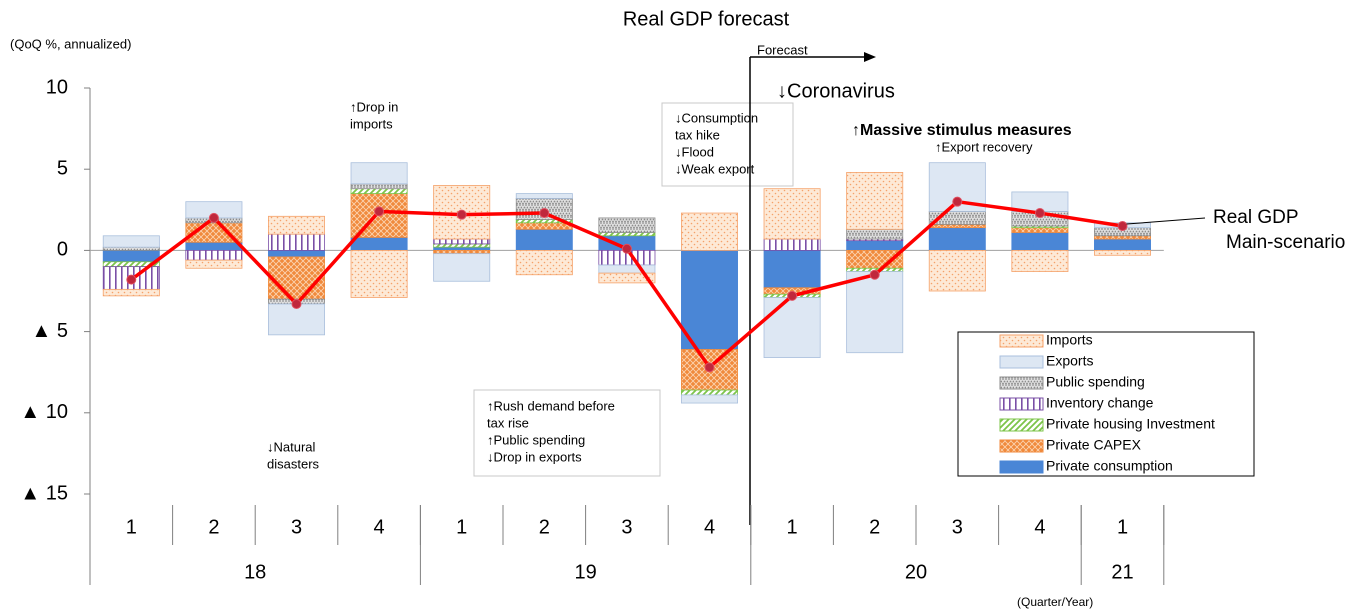 Image resolution: width=1368 pixels, height=611 pixels. I want to click on annotation: disasters, so click(293, 463).